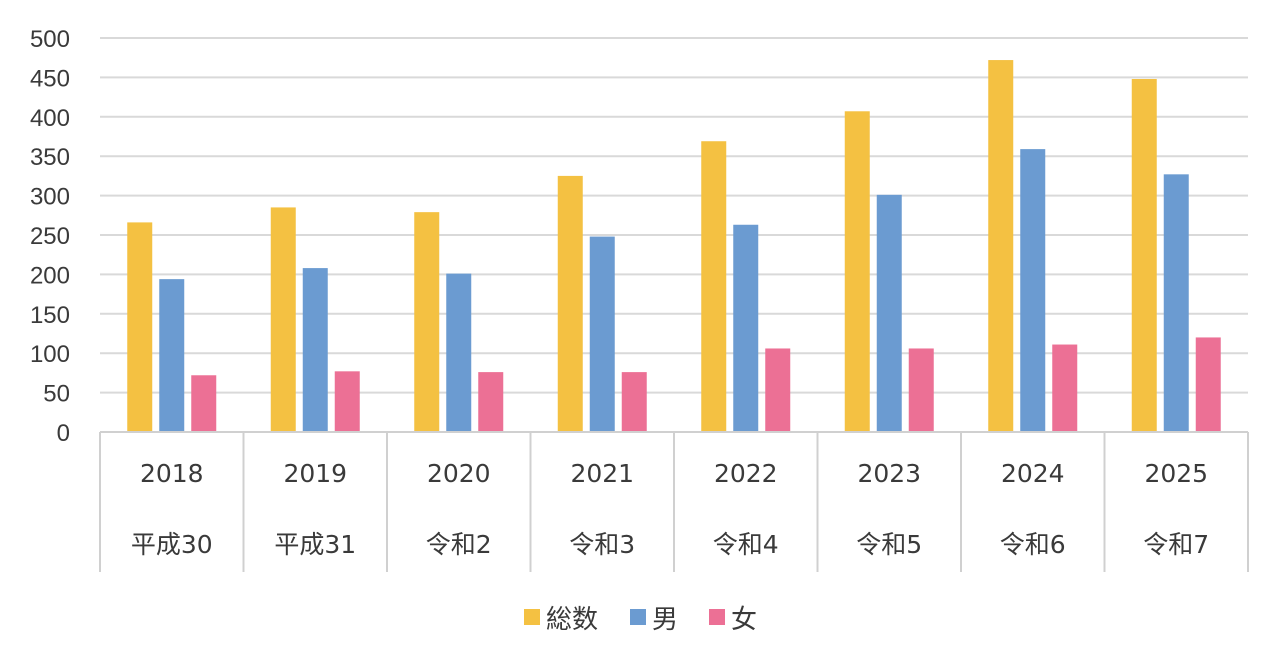  I want to click on y-tick-label: 350, so click(50, 157).